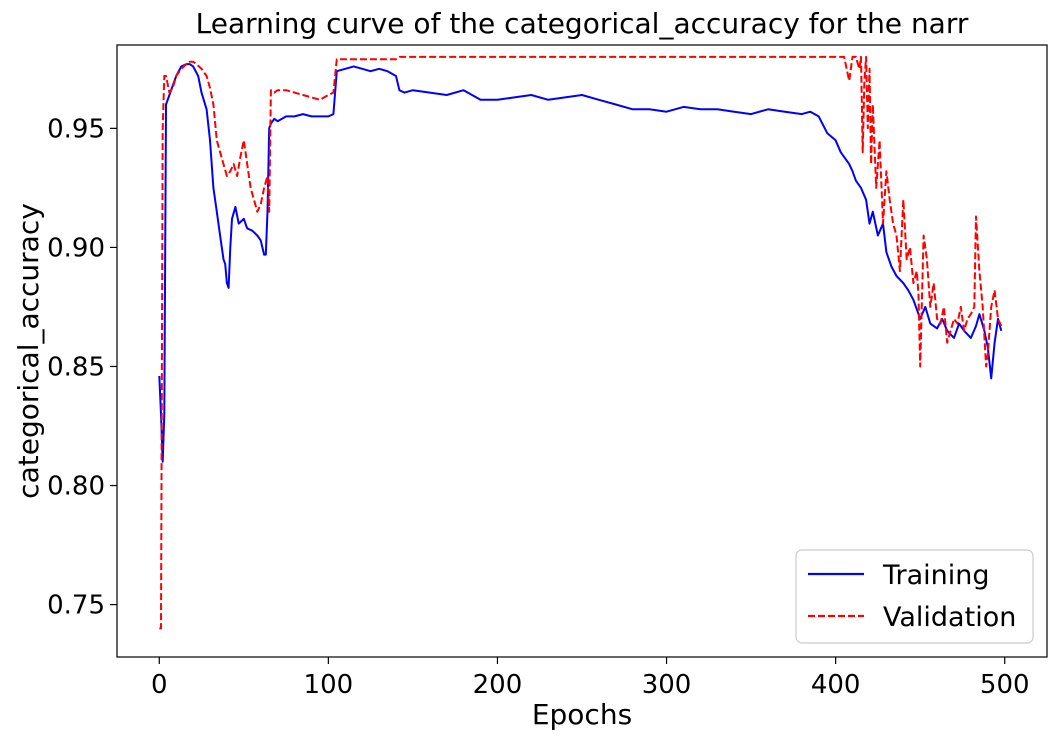  I want to click on x-tick-label: 300, so click(667, 685).